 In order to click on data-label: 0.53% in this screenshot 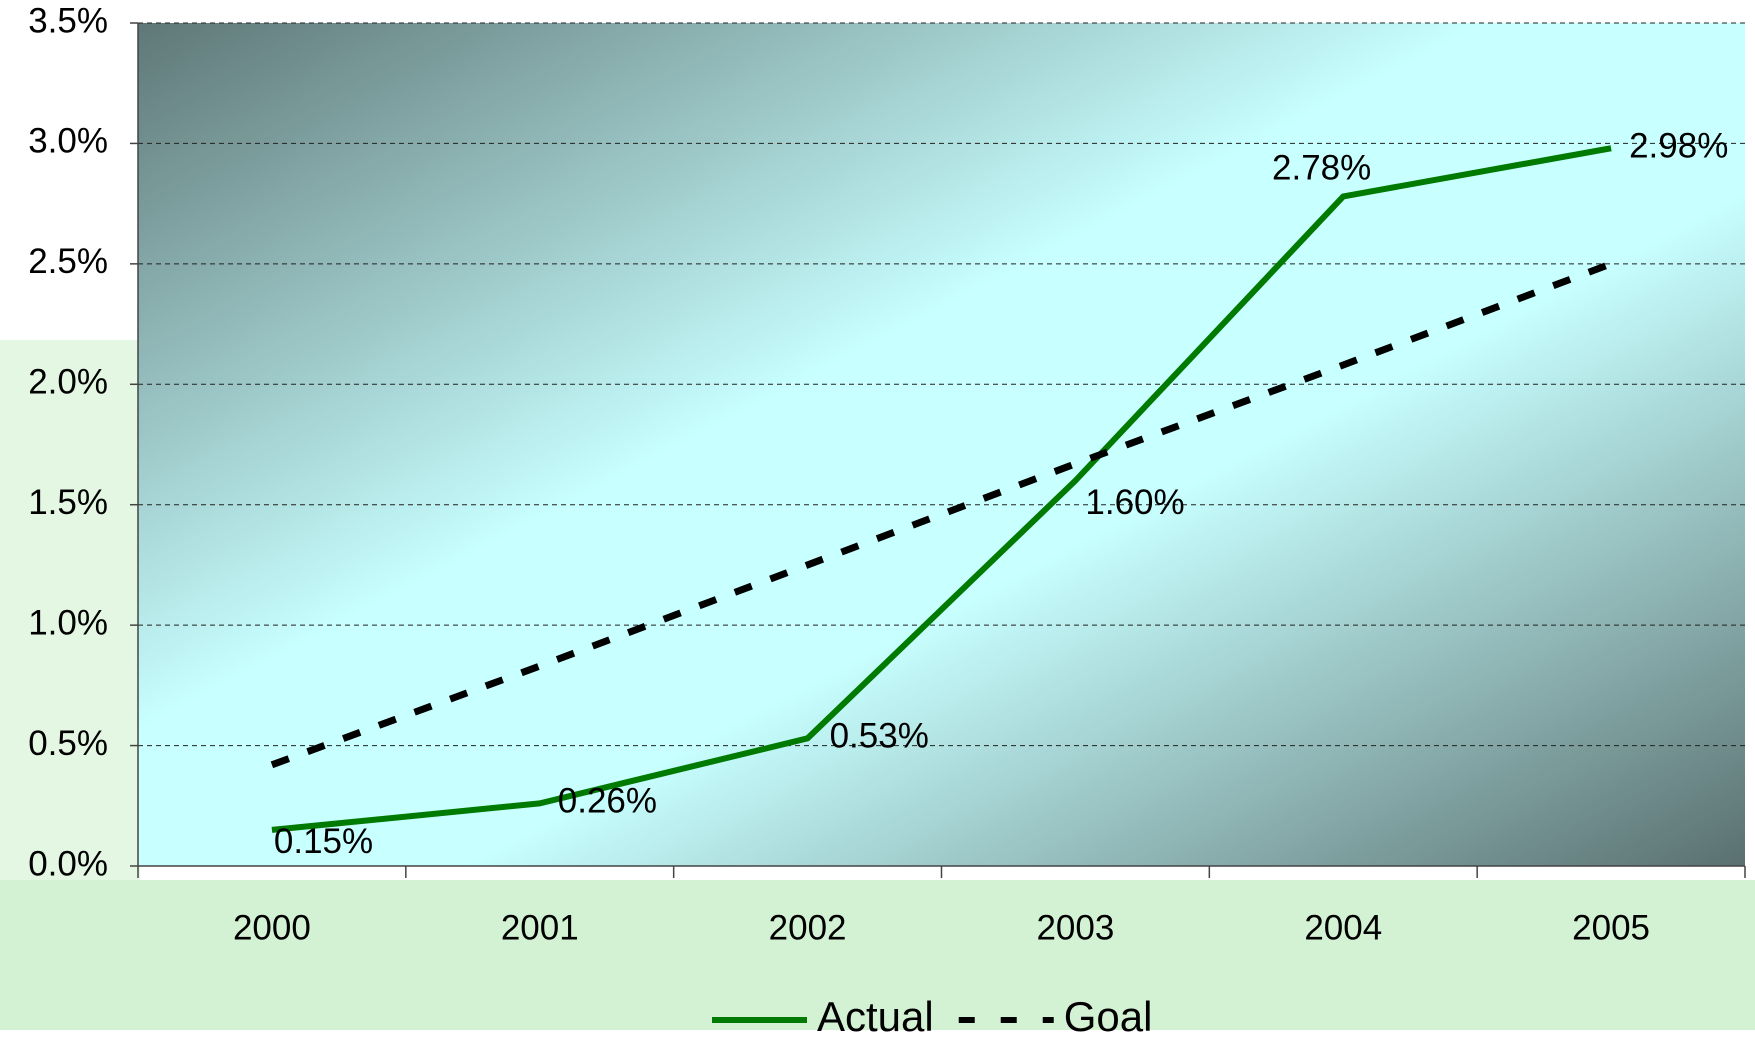, I will do `click(879, 736)`.